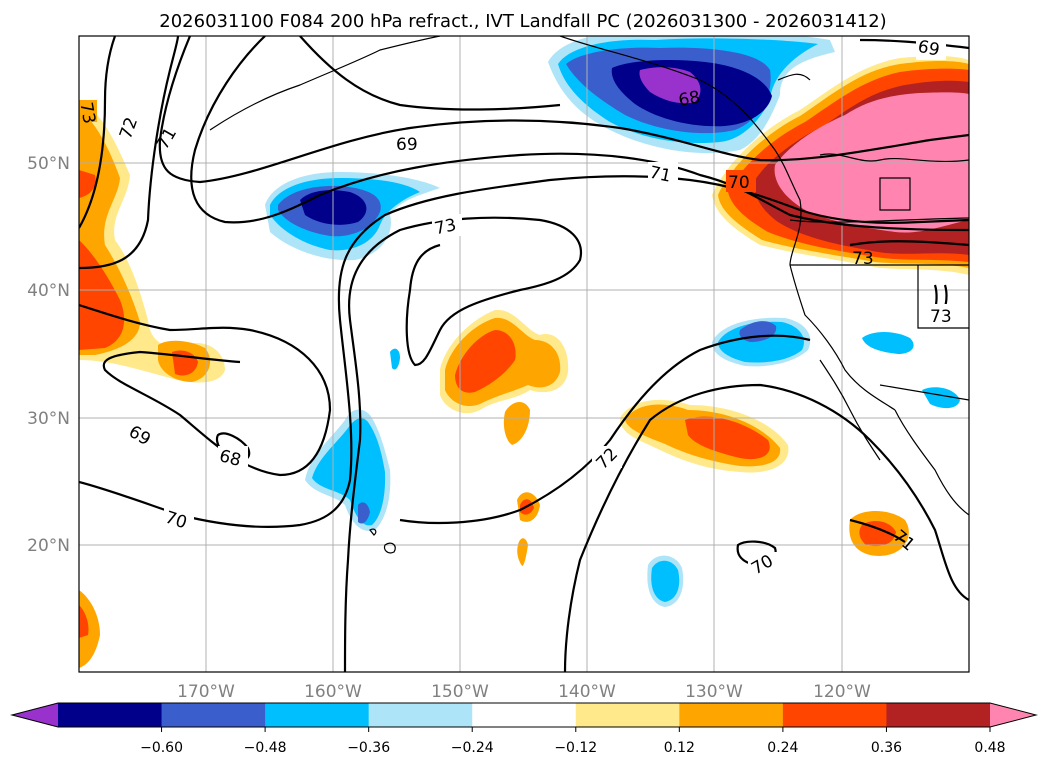 This screenshot has width=1047, height=765. I want to click on contour-label: 68, so click(689, 98).